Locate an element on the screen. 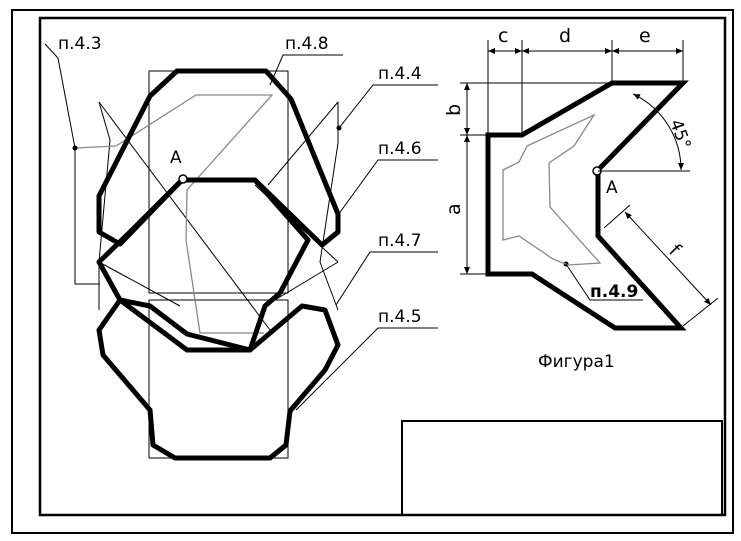  outline-bottom-shape is located at coordinates (218, 379).